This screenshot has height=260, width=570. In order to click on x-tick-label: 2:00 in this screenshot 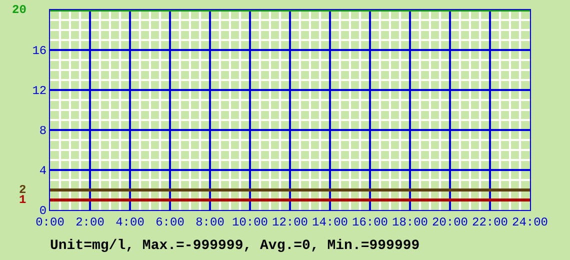, I will do `click(90, 222)`.